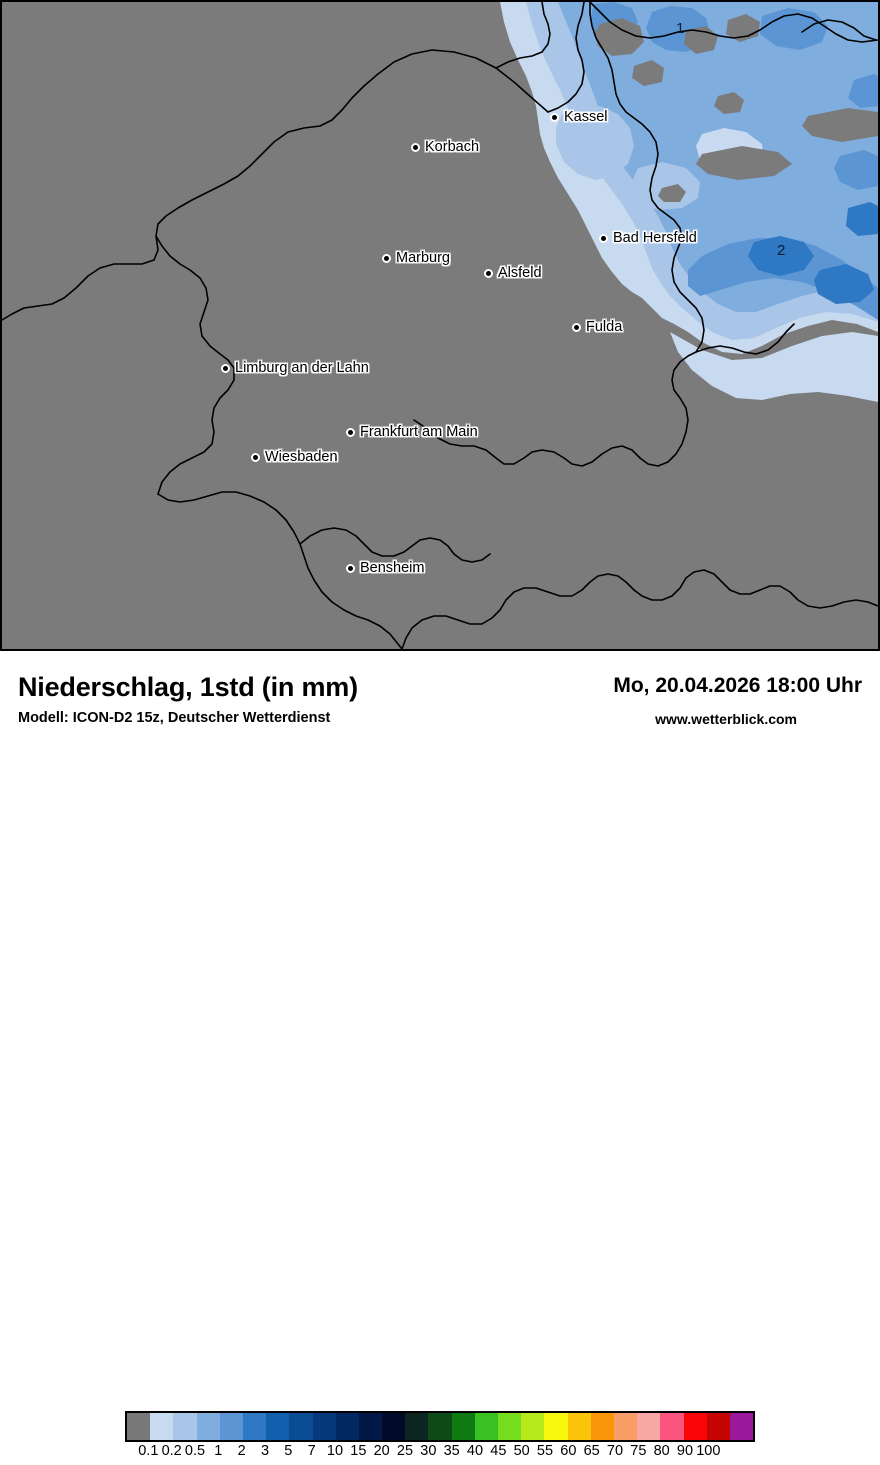 The image size is (880, 1465). What do you see at coordinates (661, 1451) in the screenshot?
I see `colorbar-tick-80: 80` at bounding box center [661, 1451].